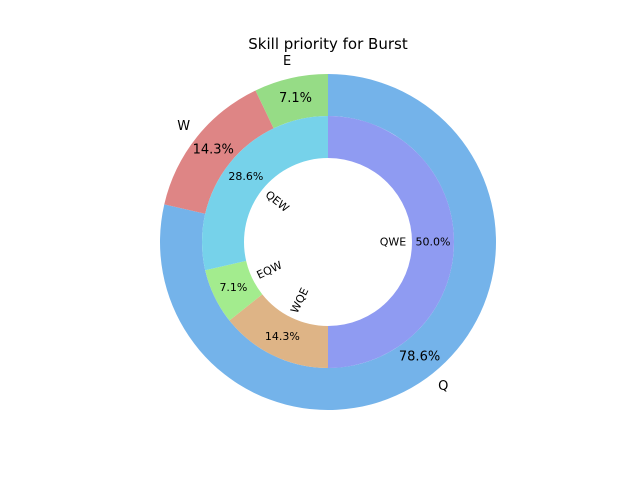  I want to click on inner-percent-eqw: 7.1%, so click(233, 287).